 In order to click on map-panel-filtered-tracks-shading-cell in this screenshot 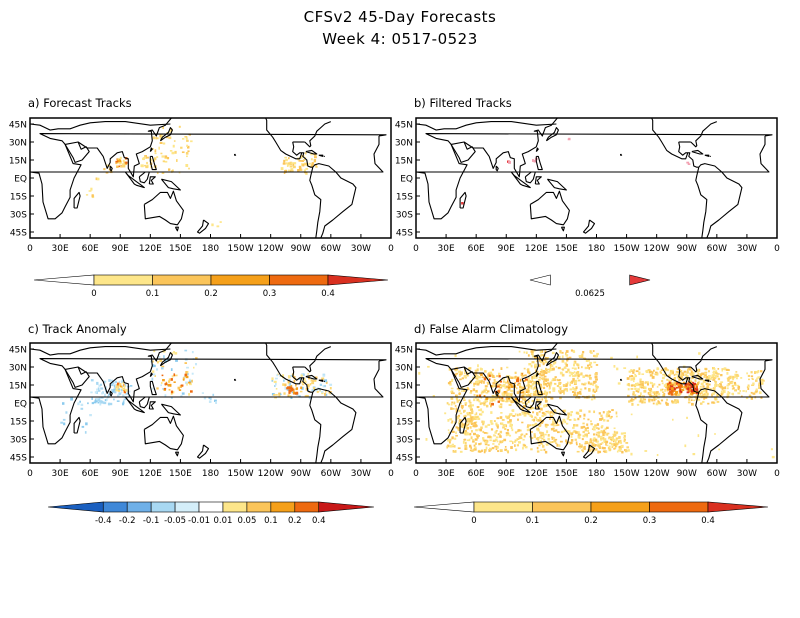, I will do `click(535, 161)`.